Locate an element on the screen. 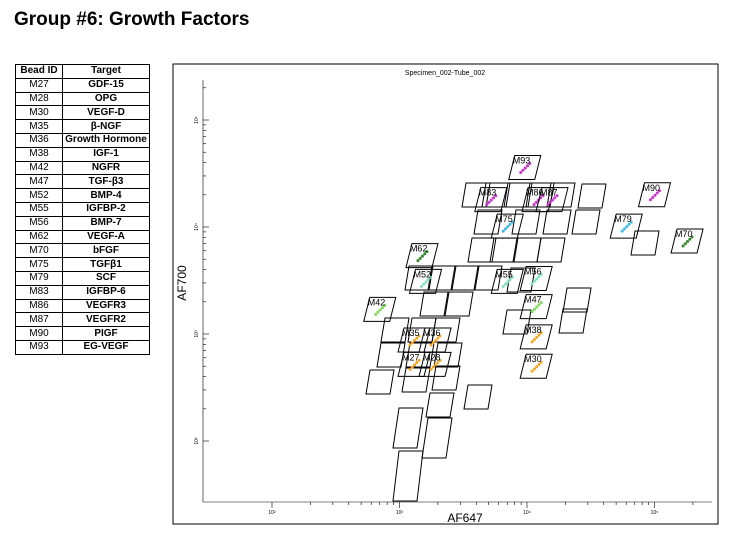 Image resolution: width=738 pixels, height=545 pixels. population-m93: M93 is located at coordinates (525, 167).